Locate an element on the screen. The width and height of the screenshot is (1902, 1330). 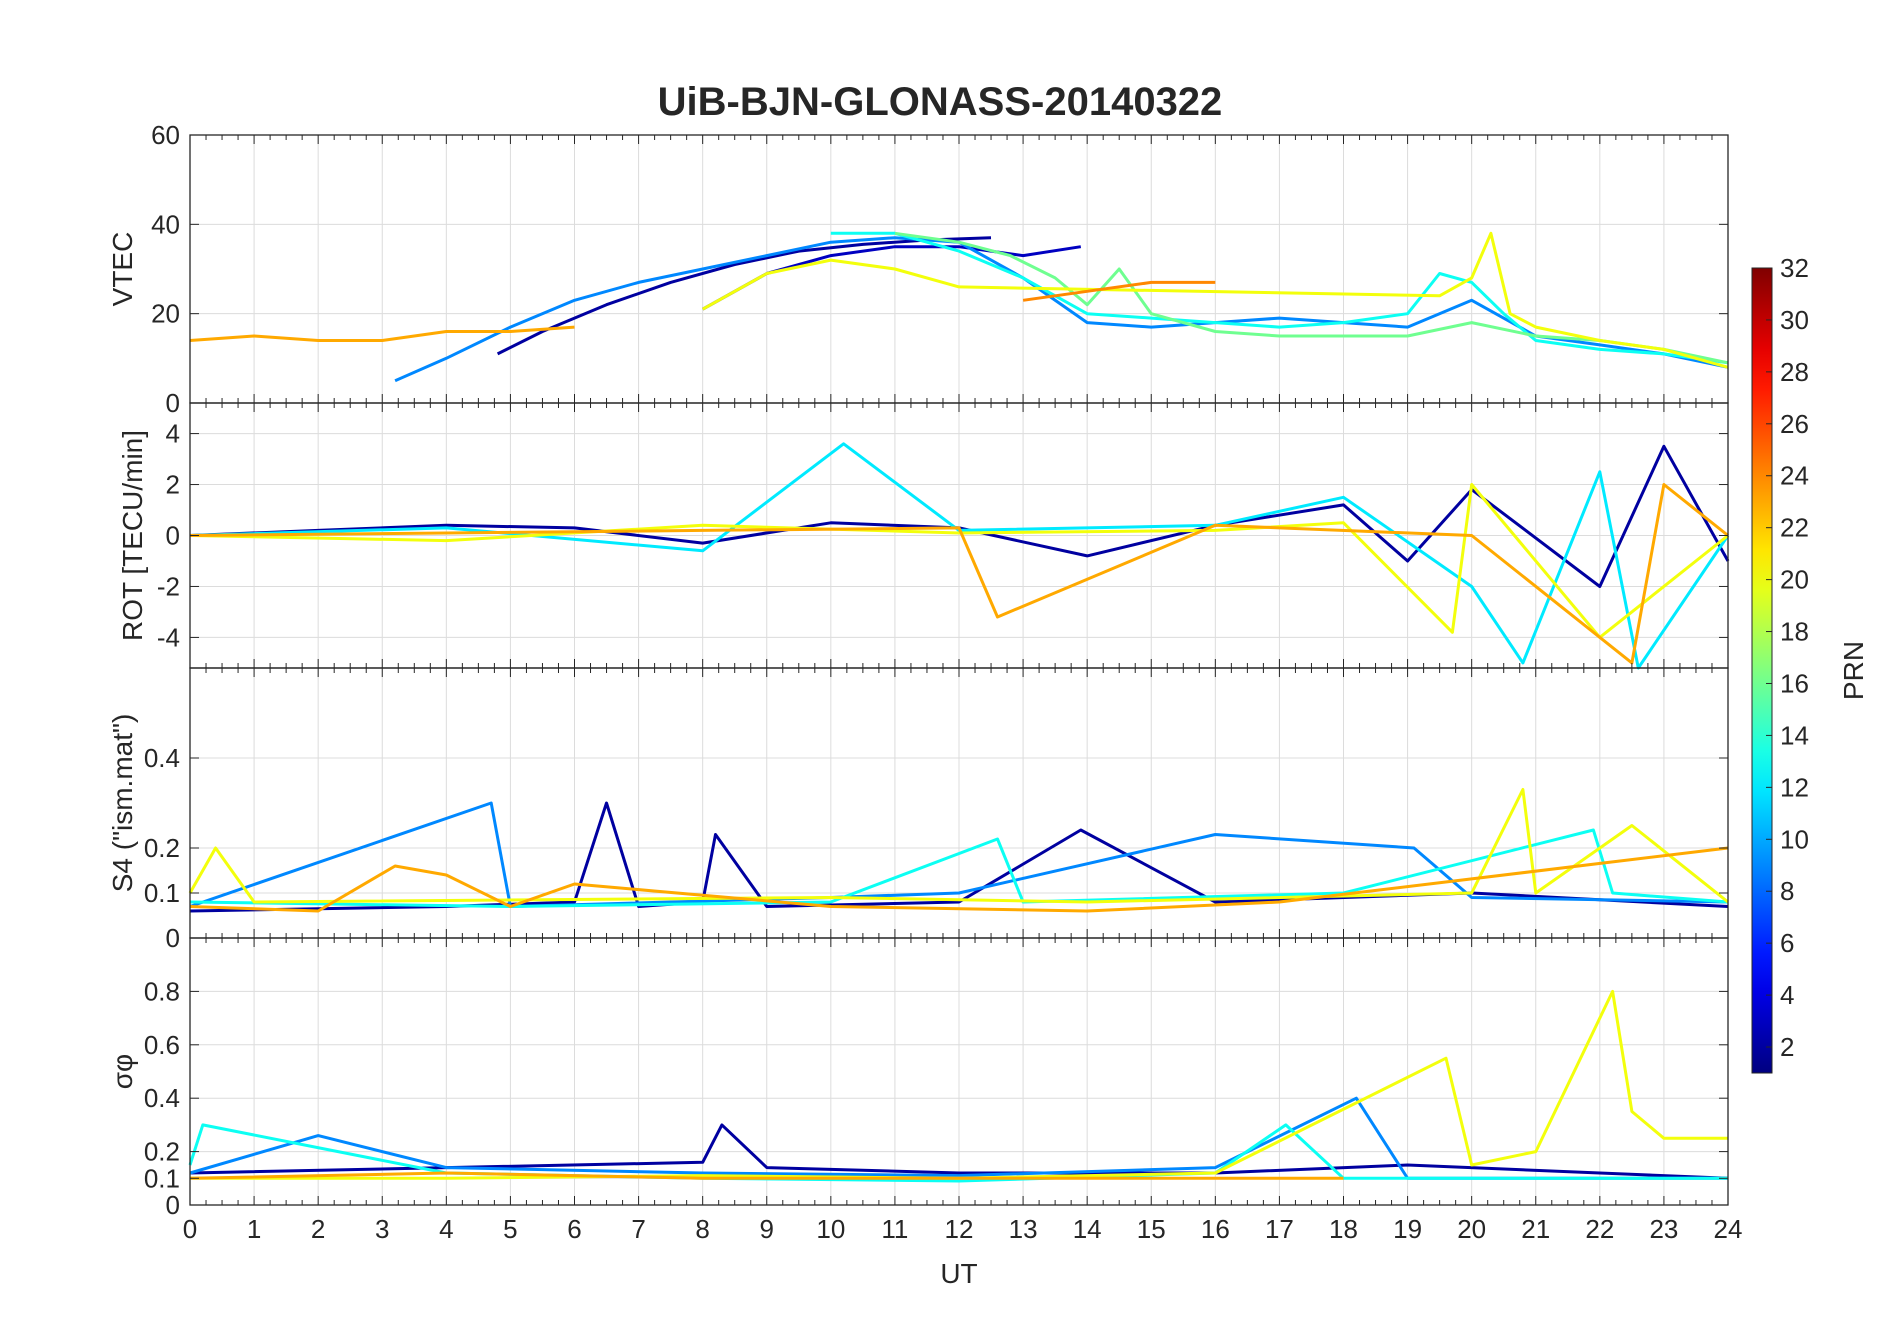
y-tick-label: -2 is located at coordinates (168, 586).